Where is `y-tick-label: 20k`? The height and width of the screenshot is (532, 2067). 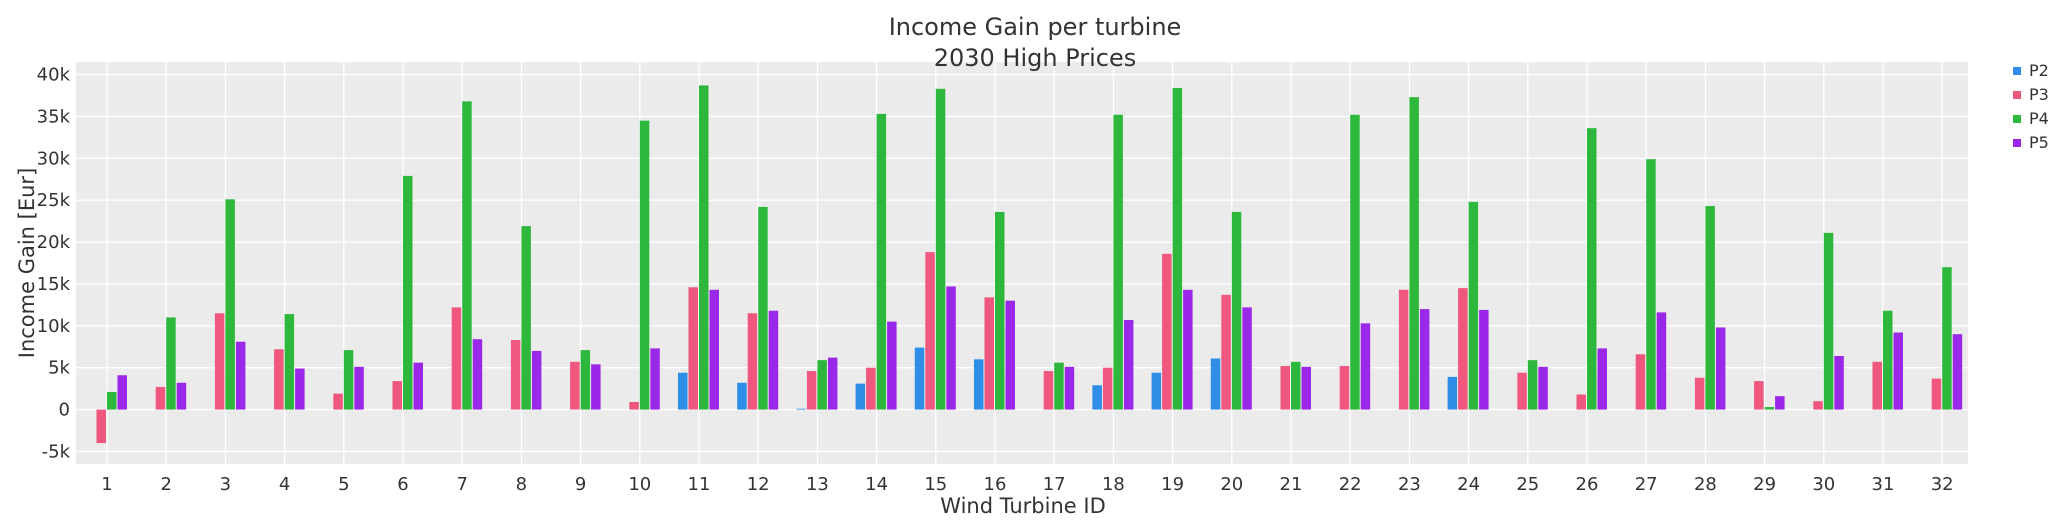 y-tick-label: 20k is located at coordinates (54, 242).